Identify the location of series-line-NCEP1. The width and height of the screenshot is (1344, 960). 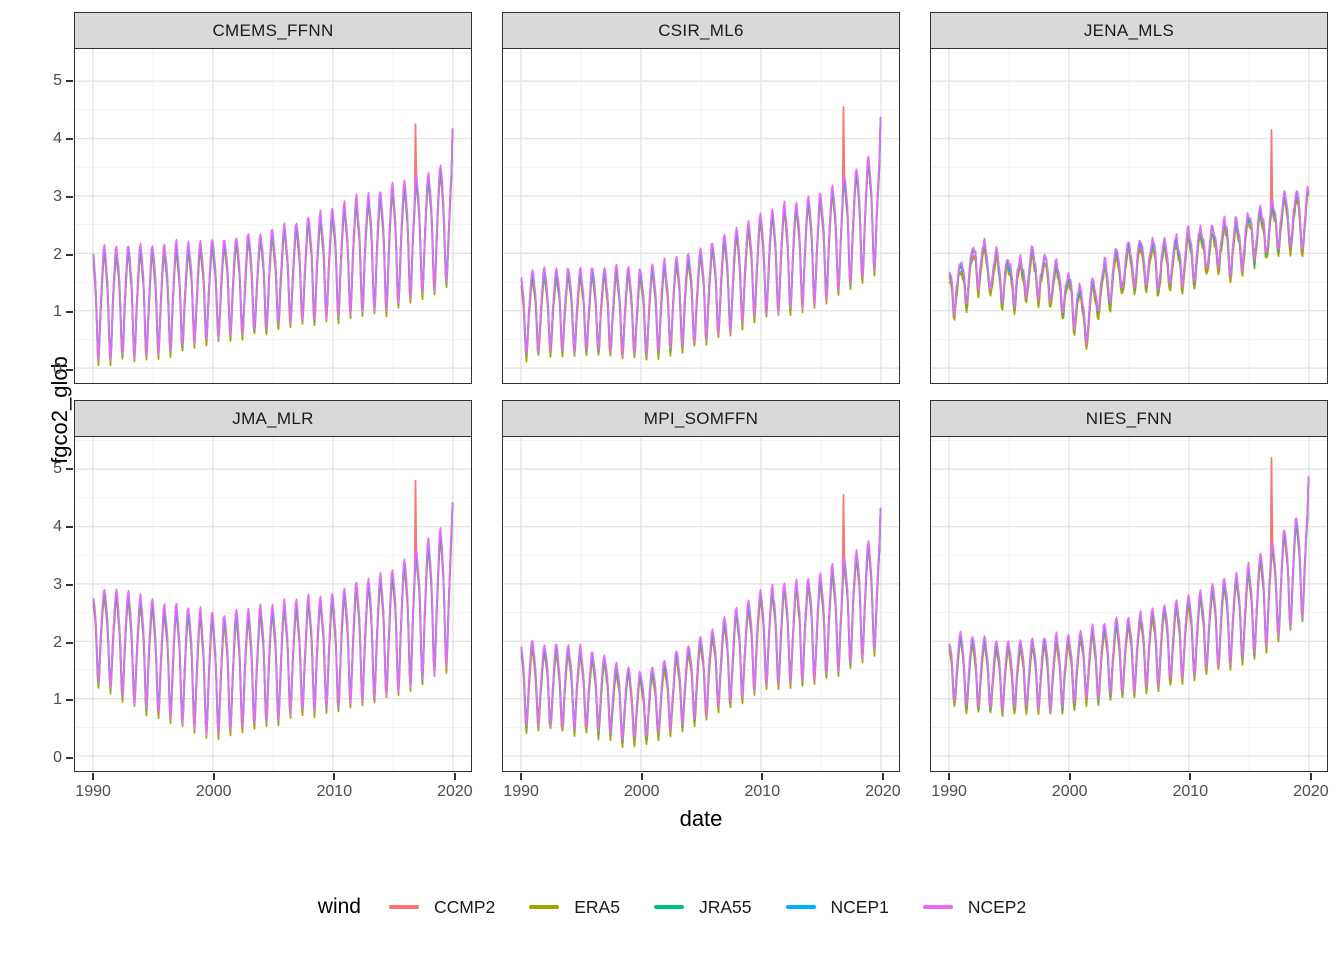
(1129, 265).